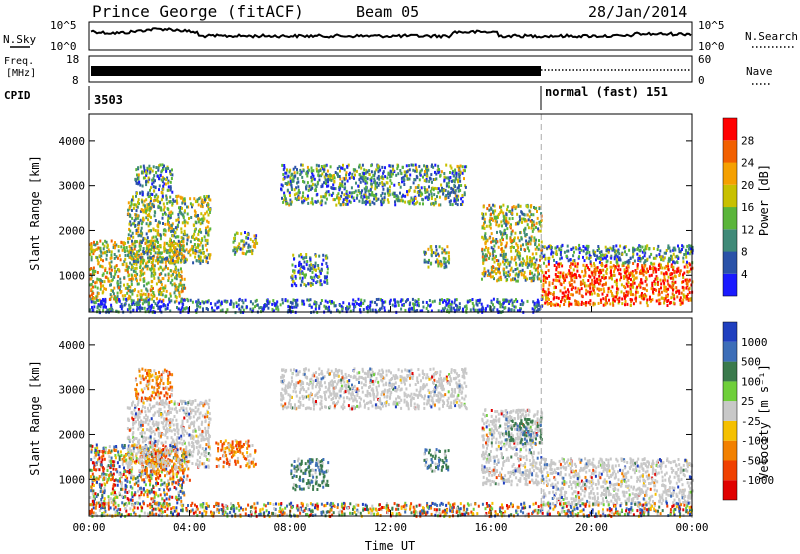  I want to click on nsearch-label: N.Search, so click(771, 36).